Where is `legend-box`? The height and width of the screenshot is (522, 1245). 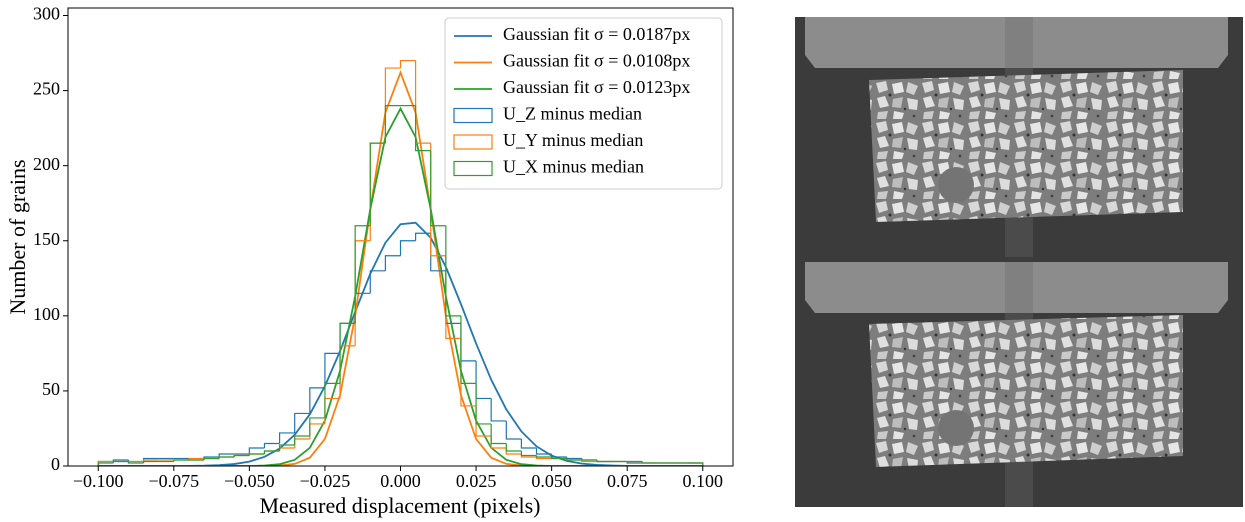 legend-box is located at coordinates (583, 103).